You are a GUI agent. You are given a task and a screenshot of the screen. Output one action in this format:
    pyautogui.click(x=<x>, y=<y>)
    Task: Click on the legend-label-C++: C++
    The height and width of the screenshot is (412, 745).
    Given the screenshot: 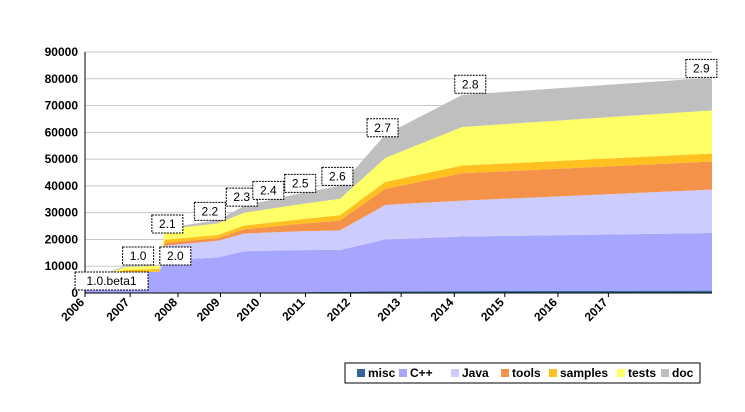 What is the action you would take?
    pyautogui.click(x=421, y=373)
    